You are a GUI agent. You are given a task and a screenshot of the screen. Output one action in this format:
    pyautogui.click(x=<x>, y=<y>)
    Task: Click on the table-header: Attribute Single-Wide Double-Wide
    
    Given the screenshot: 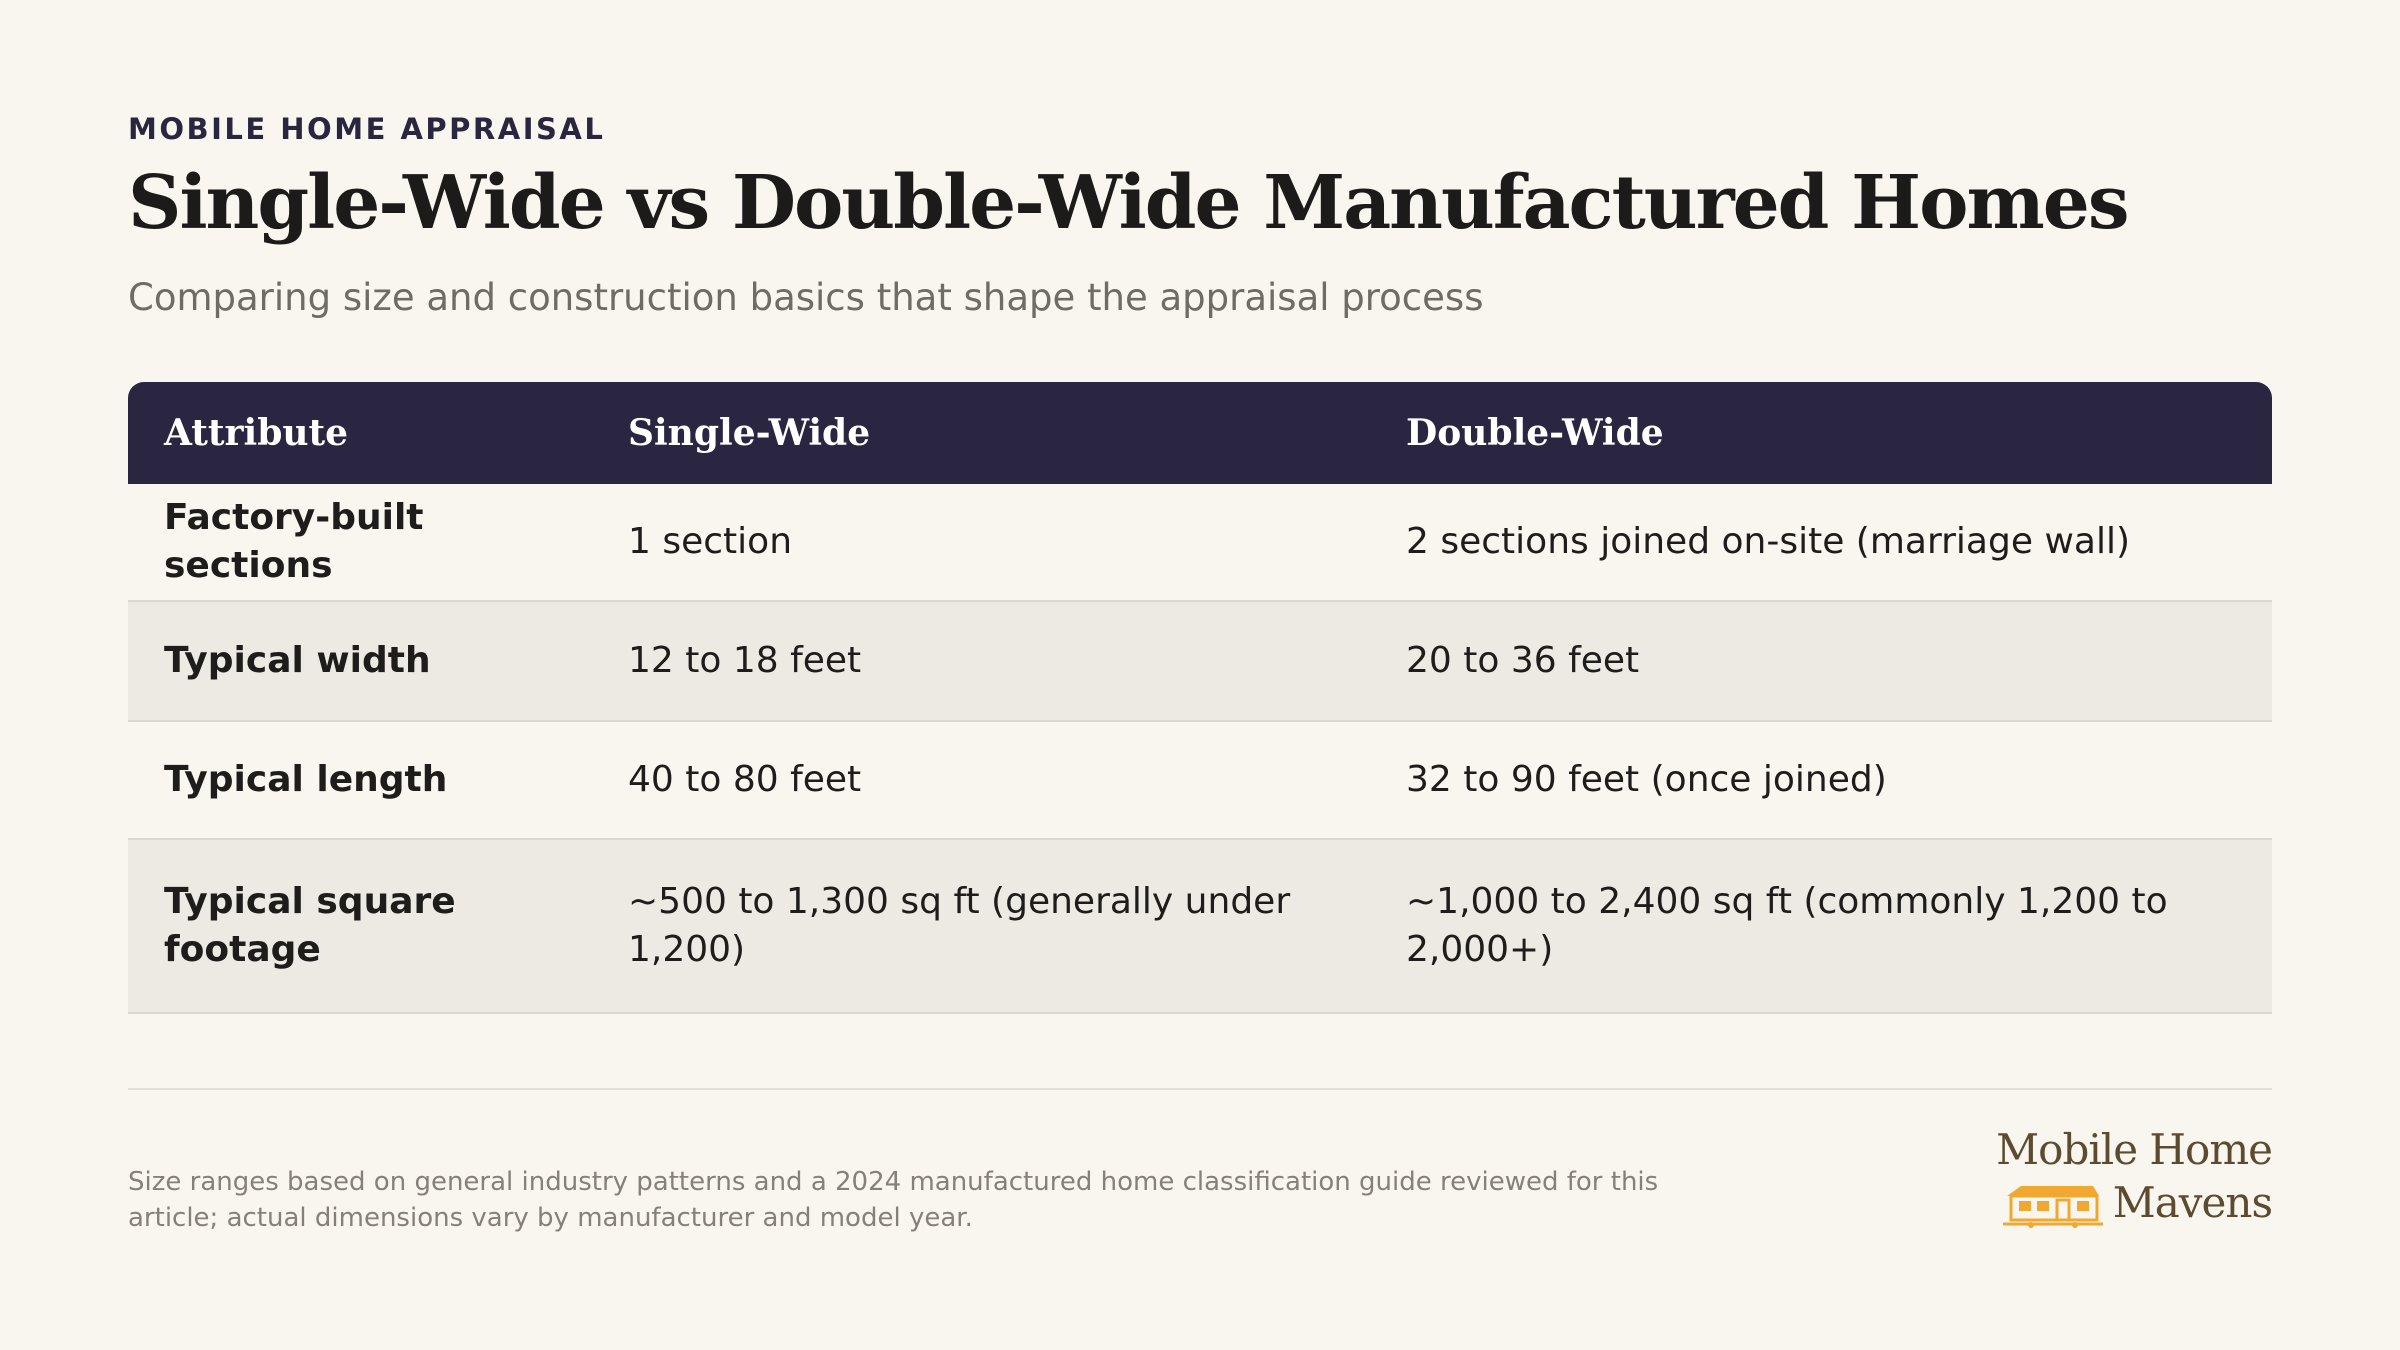 What is the action you would take?
    pyautogui.click(x=1200, y=433)
    